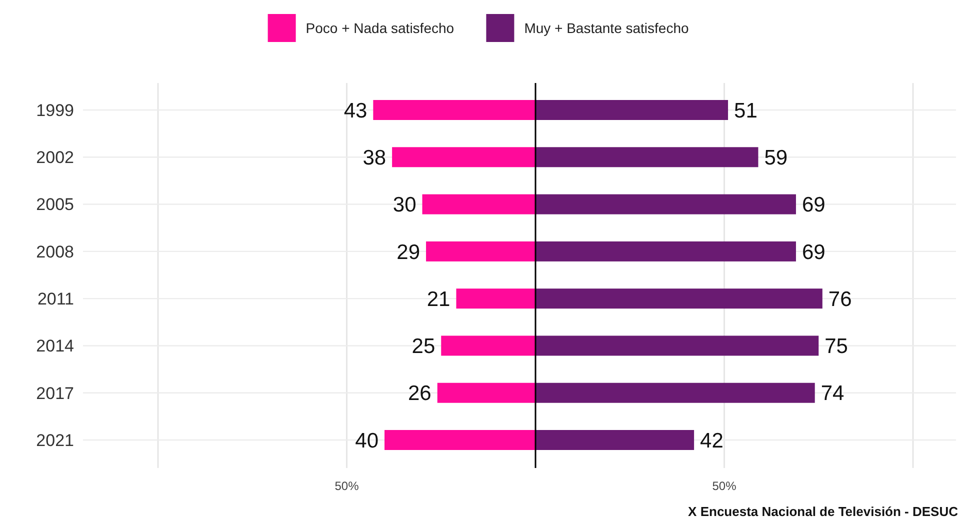  Describe the element at coordinates (420, 394) in the screenshot. I see `data-label: 26` at that location.